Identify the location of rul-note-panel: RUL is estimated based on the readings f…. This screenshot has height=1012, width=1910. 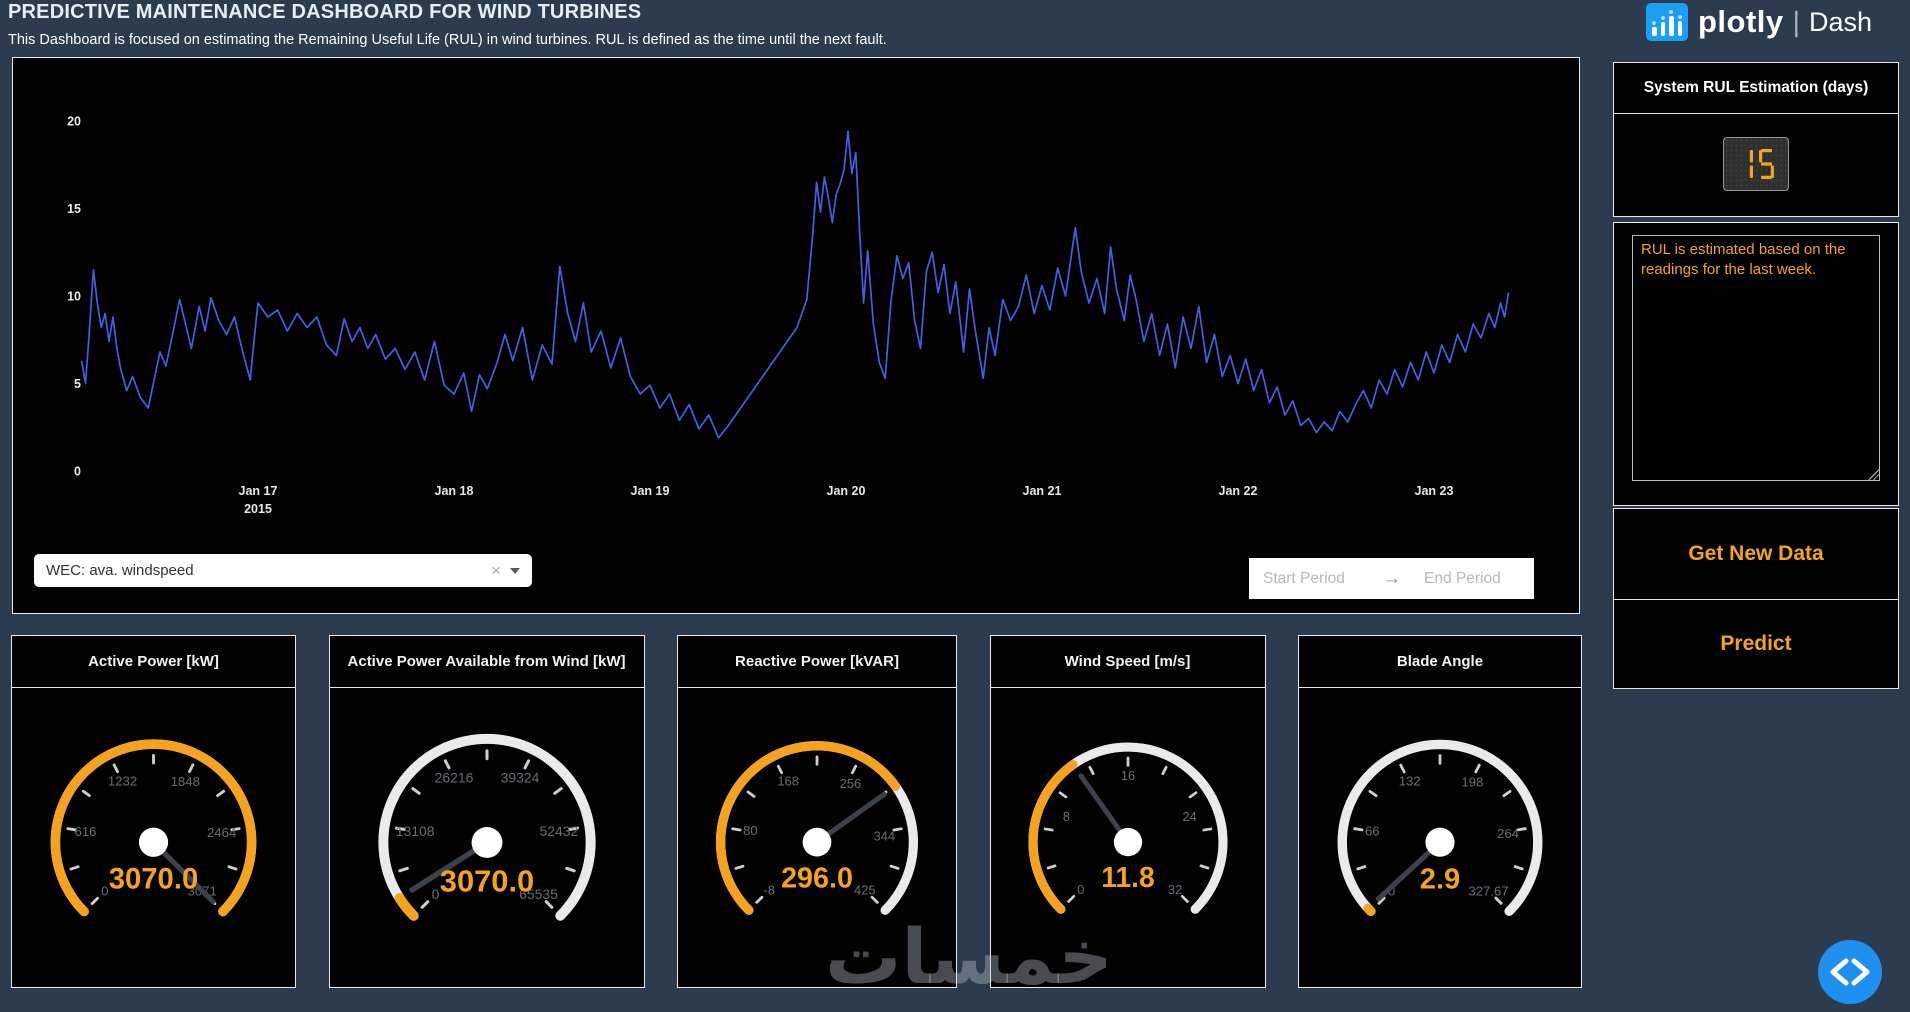
(1756, 364).